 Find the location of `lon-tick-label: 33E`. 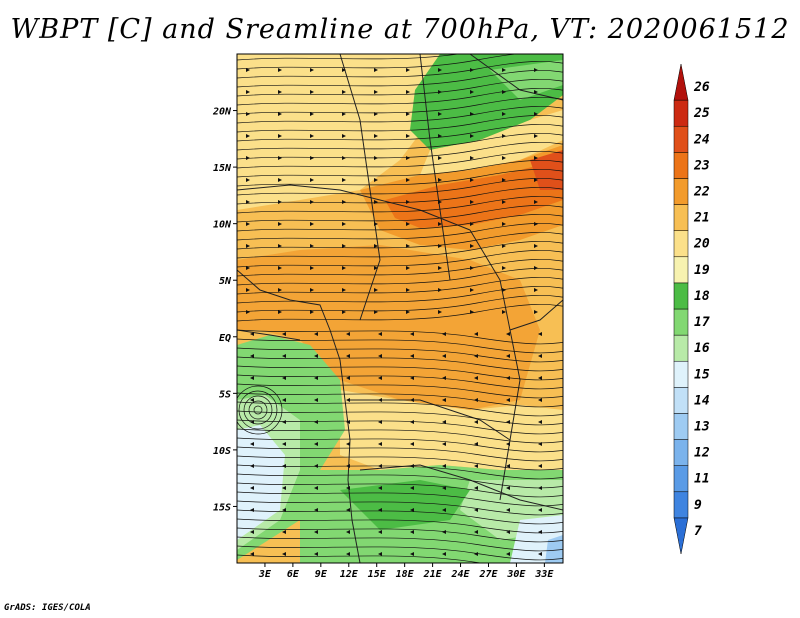

lon-tick-label: 33E is located at coordinates (544, 574).